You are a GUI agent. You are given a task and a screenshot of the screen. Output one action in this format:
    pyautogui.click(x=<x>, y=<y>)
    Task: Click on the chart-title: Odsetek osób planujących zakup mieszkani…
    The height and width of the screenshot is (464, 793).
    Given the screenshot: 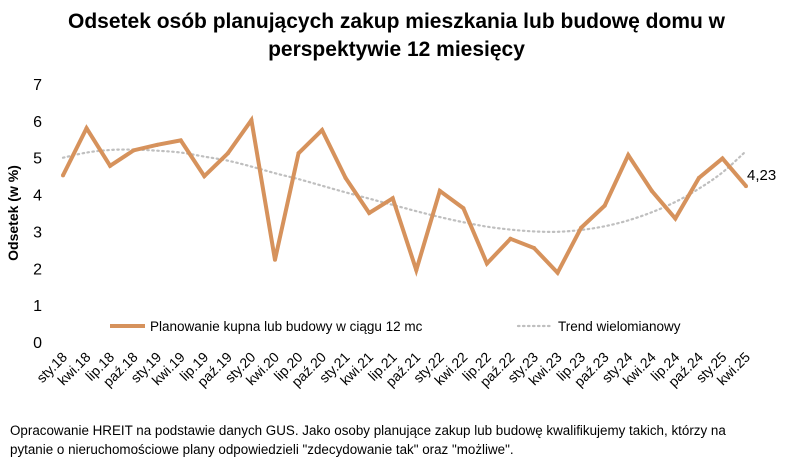 What is the action you would take?
    pyautogui.click(x=396, y=36)
    